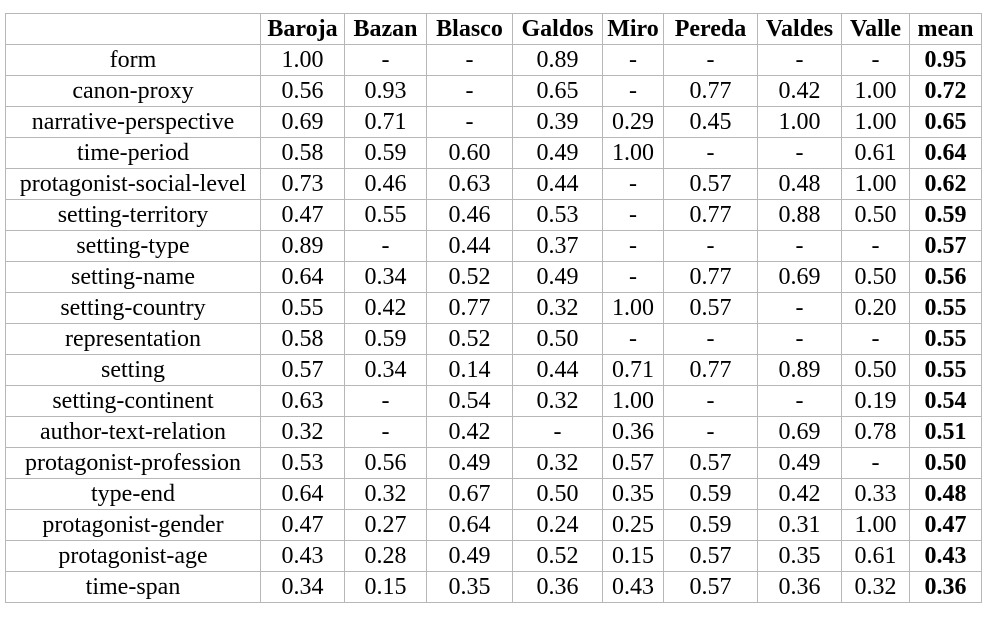 Image resolution: width=1001 pixels, height=618 pixels. Describe the element at coordinates (133, 463) in the screenshot. I see `row-feature-label: protagonist-profession` at that location.